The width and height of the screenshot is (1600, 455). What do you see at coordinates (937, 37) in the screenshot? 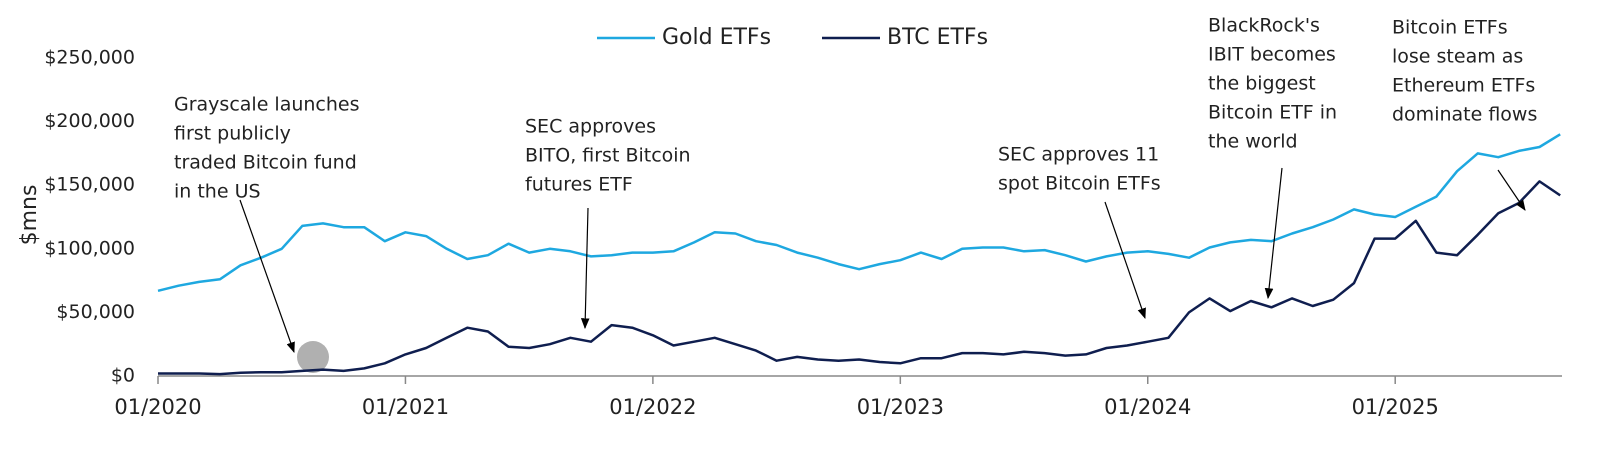
I see `legend-label: BTC ETFs` at bounding box center [937, 37].